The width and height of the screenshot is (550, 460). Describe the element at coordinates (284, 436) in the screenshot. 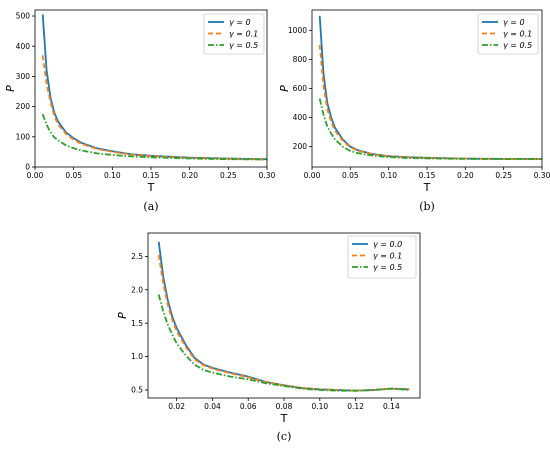

I see `figure-caption: (c)` at that location.